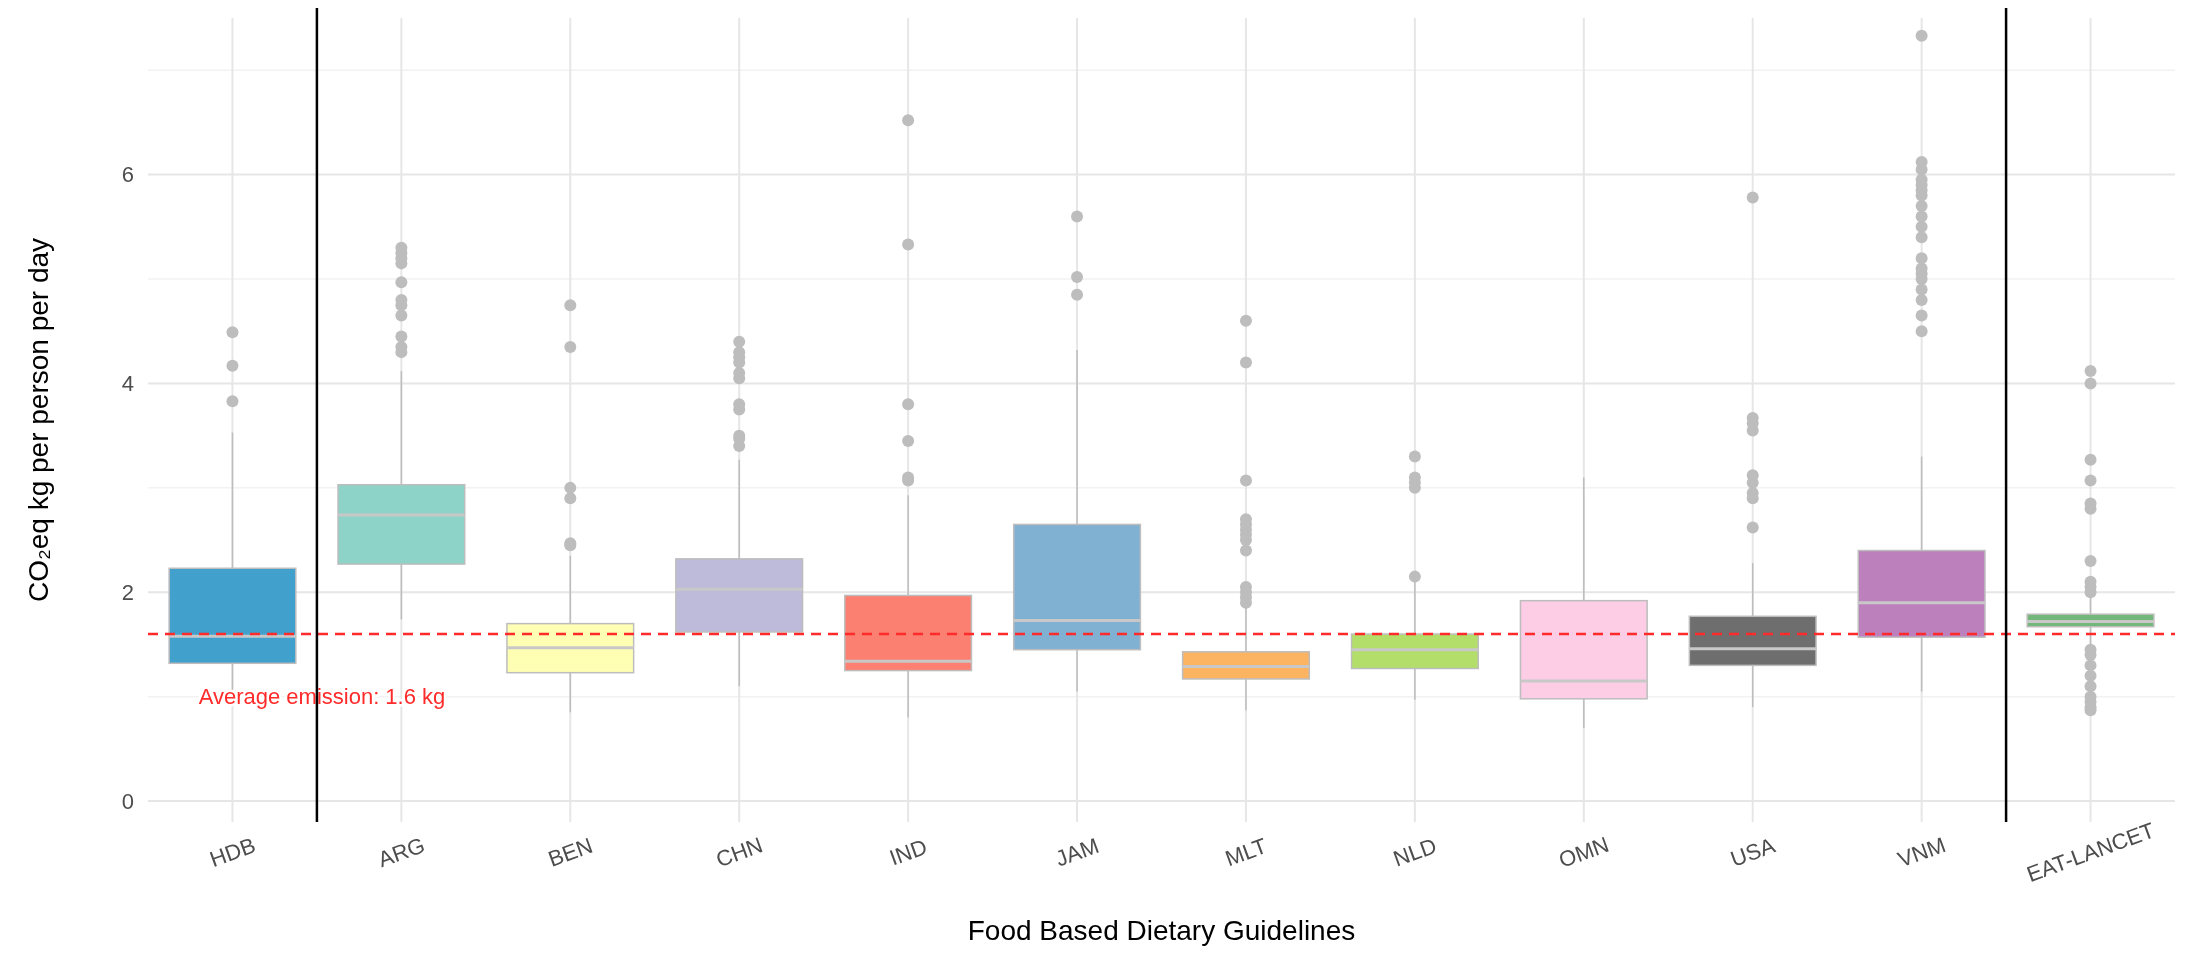 The height and width of the screenshot is (960, 2193). I want to click on y-tick-label: 6, so click(127, 175).